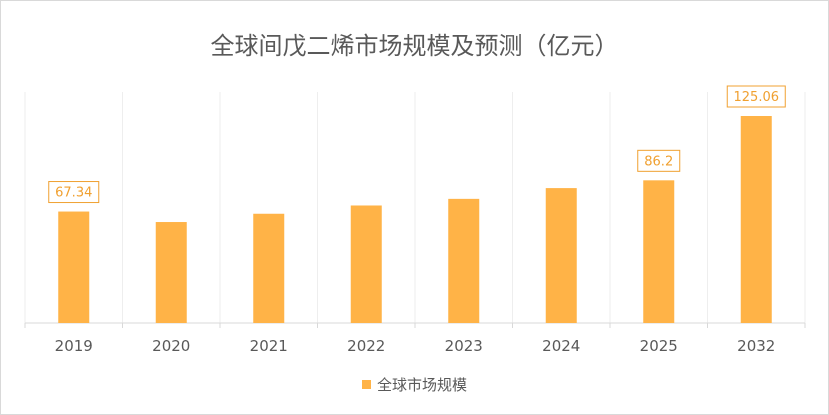 Image resolution: width=829 pixels, height=415 pixels. I want to click on x-tick-label: 2032, so click(756, 346).